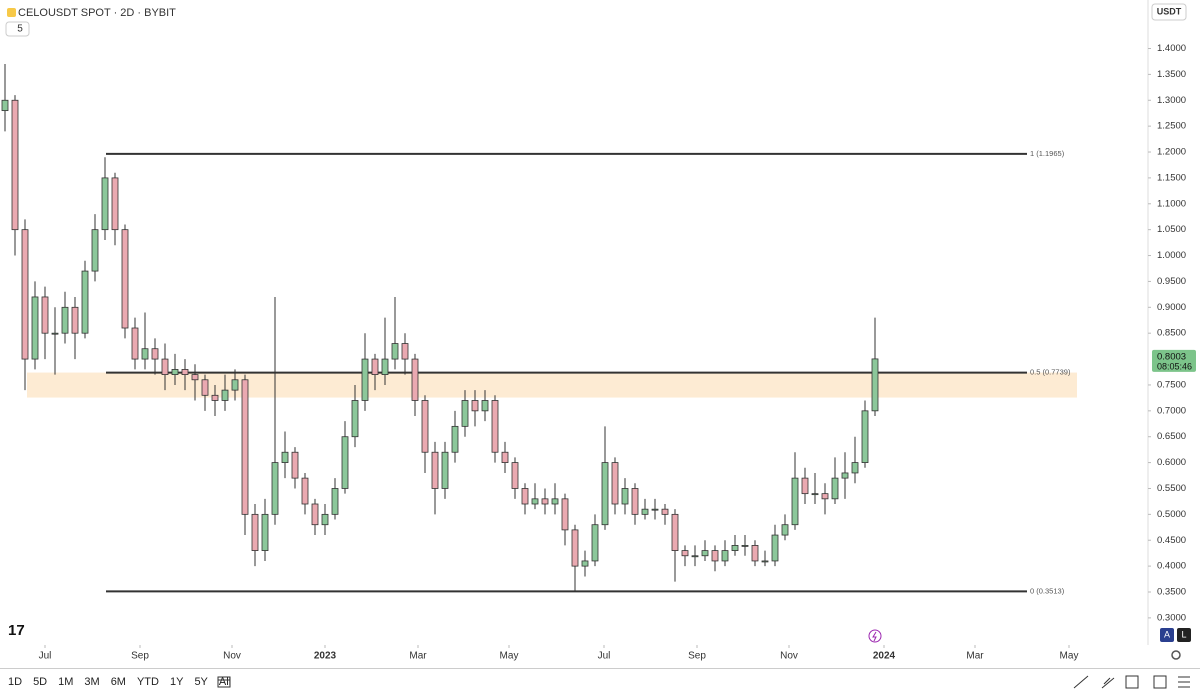 The width and height of the screenshot is (1200, 695). I want to click on range-button: 1M, so click(66, 682).